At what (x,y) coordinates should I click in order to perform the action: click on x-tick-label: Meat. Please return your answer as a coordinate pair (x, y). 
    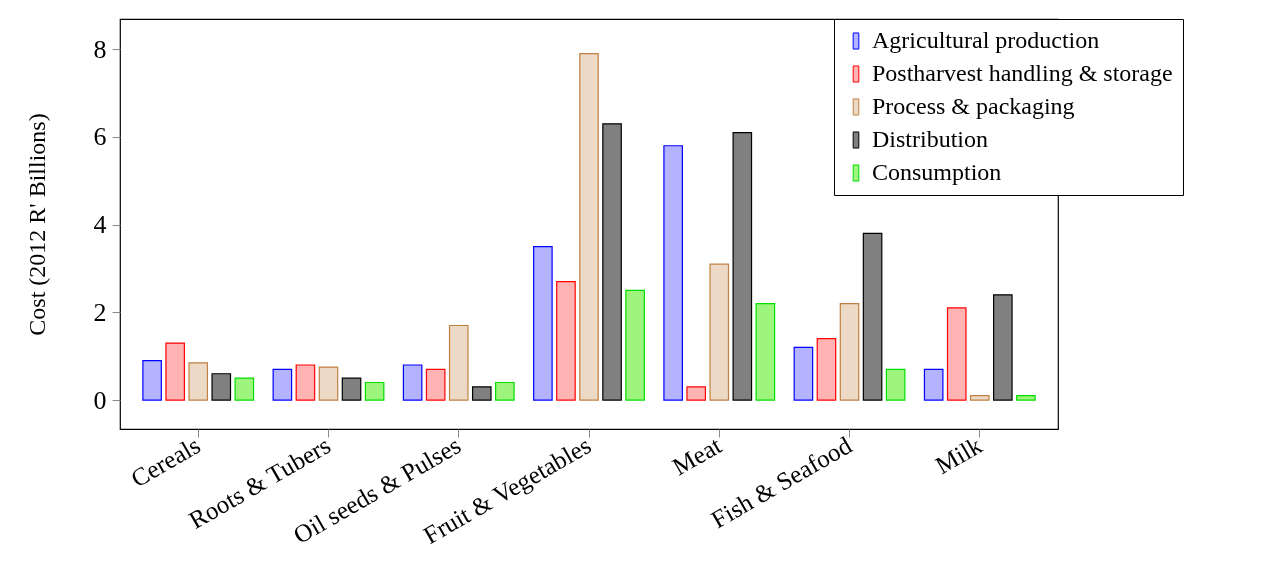
    Looking at the image, I should click on (696, 456).